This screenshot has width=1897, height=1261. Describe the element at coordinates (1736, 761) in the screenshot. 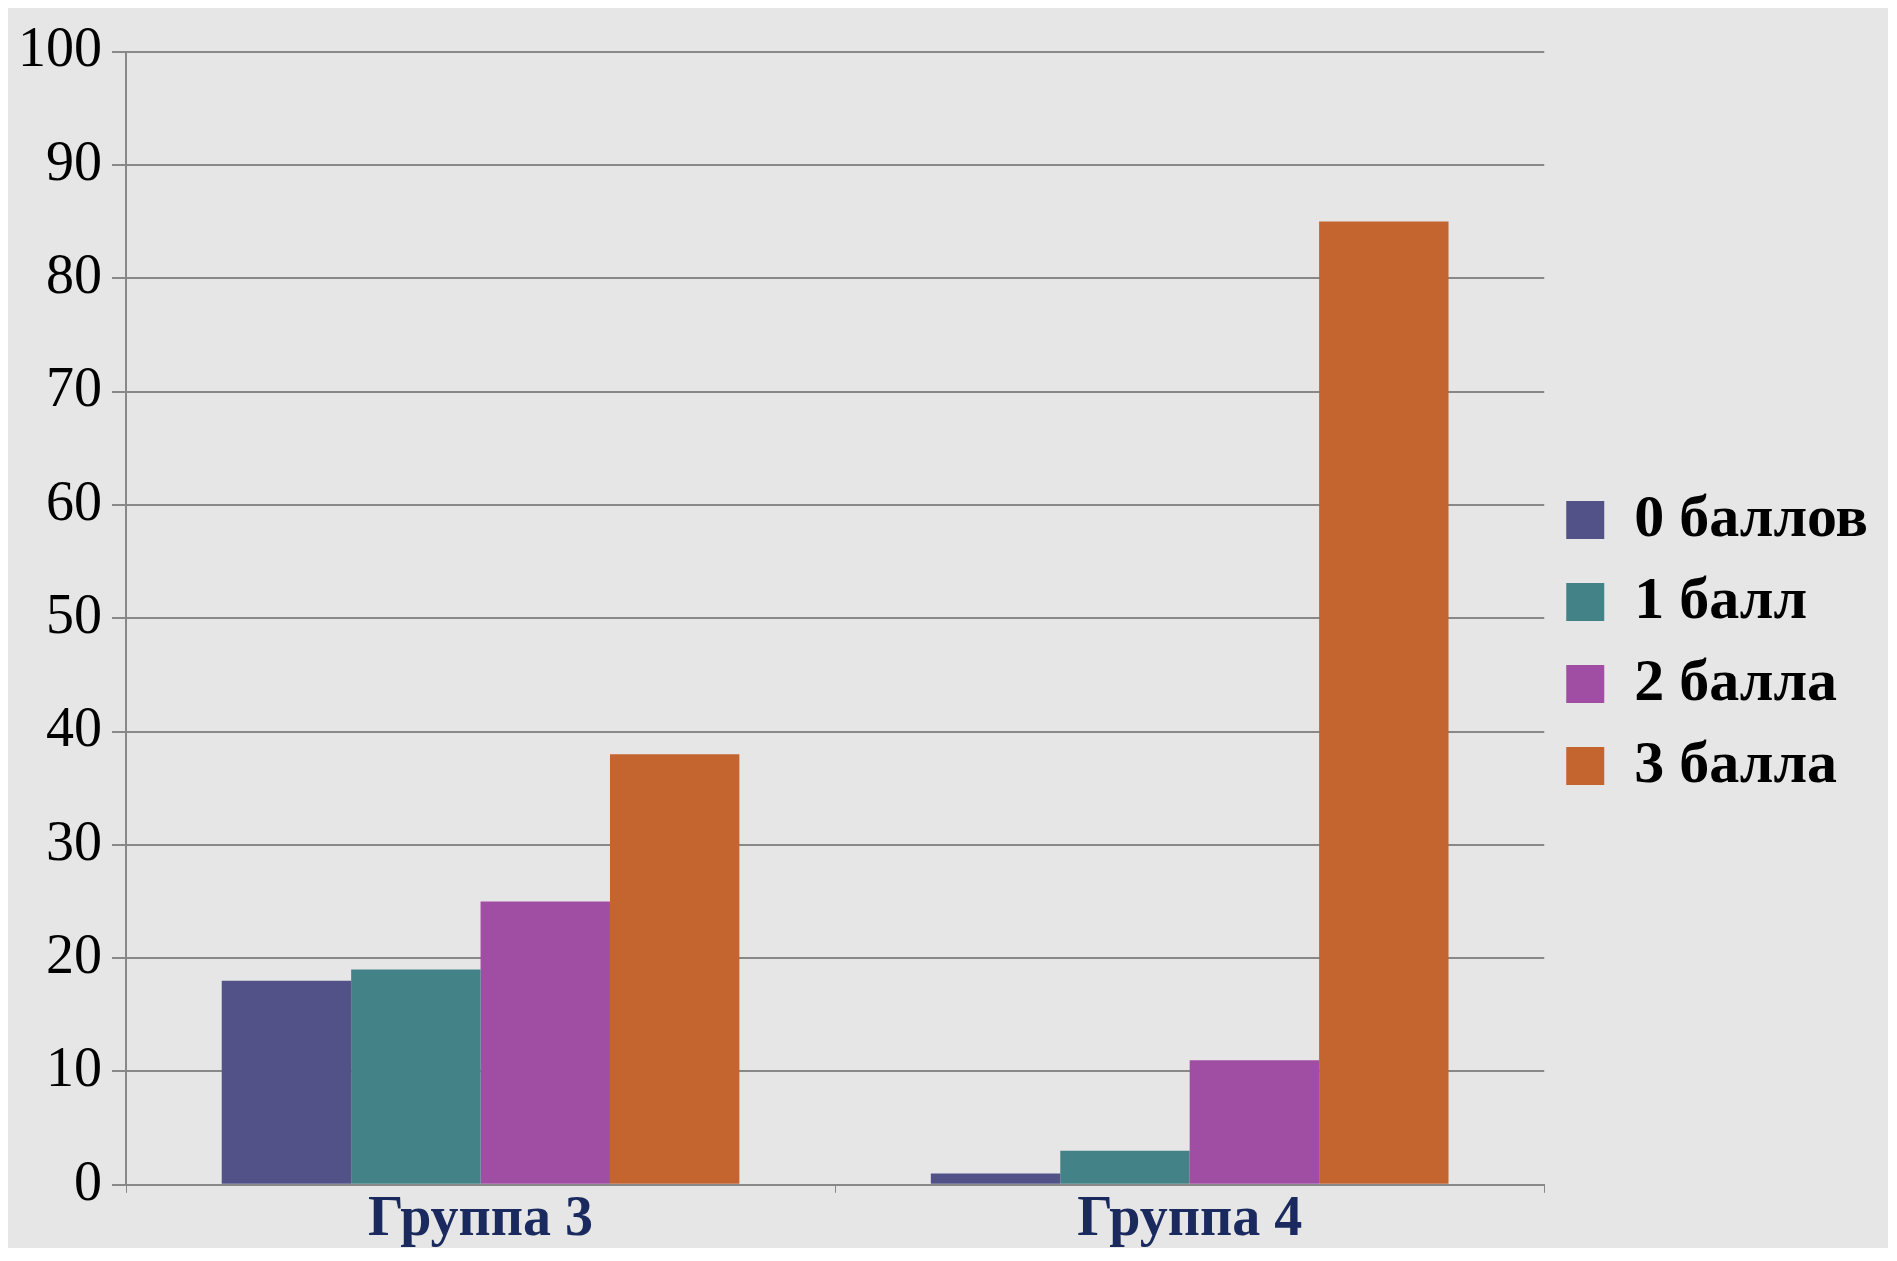

I see `legend-label: 3 балла` at that location.